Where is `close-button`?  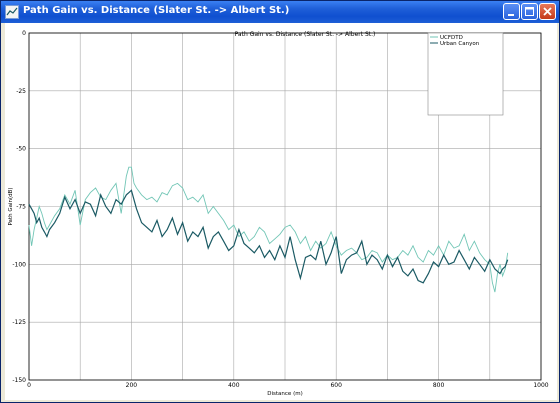 close-button is located at coordinates (547, 11).